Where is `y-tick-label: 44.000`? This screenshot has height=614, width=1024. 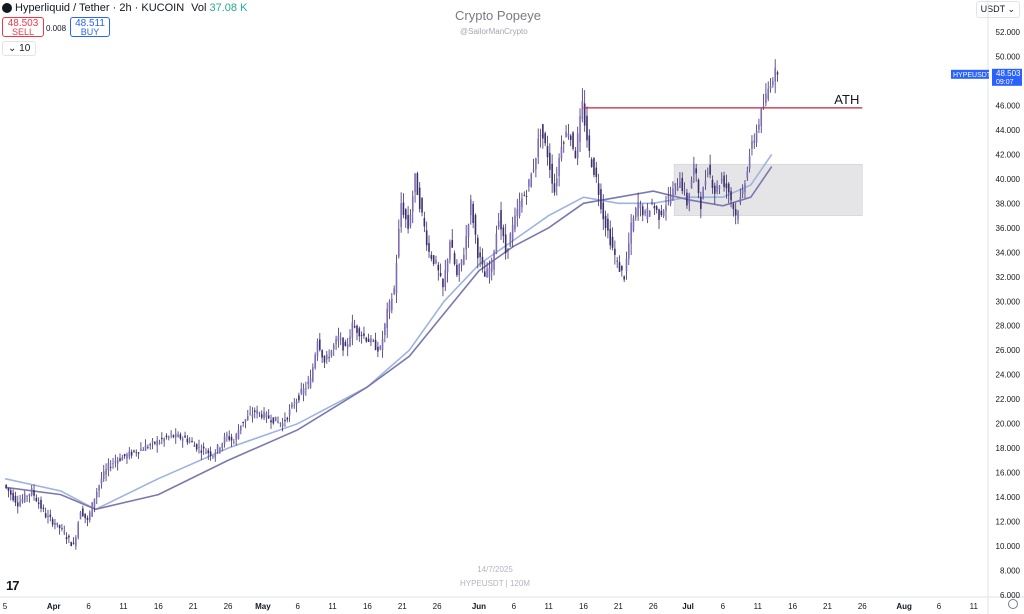 y-tick-label: 44.000 is located at coordinates (1008, 130).